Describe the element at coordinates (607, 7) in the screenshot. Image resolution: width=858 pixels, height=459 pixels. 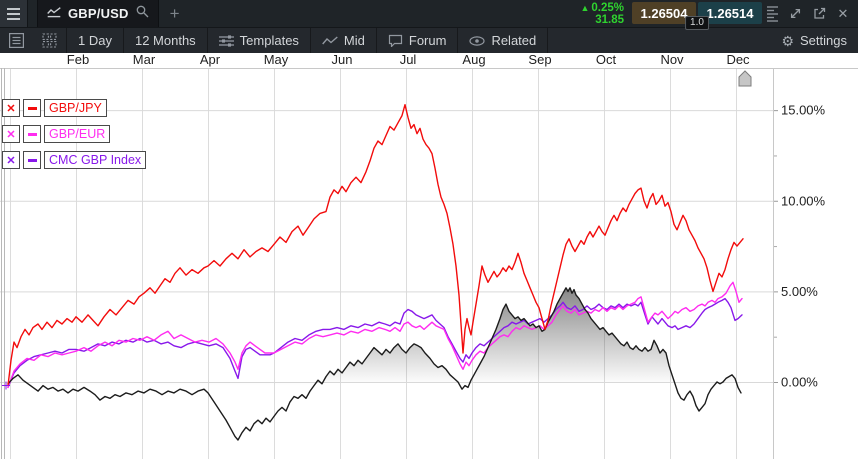
I see `change-percent: 0.25%` at that location.